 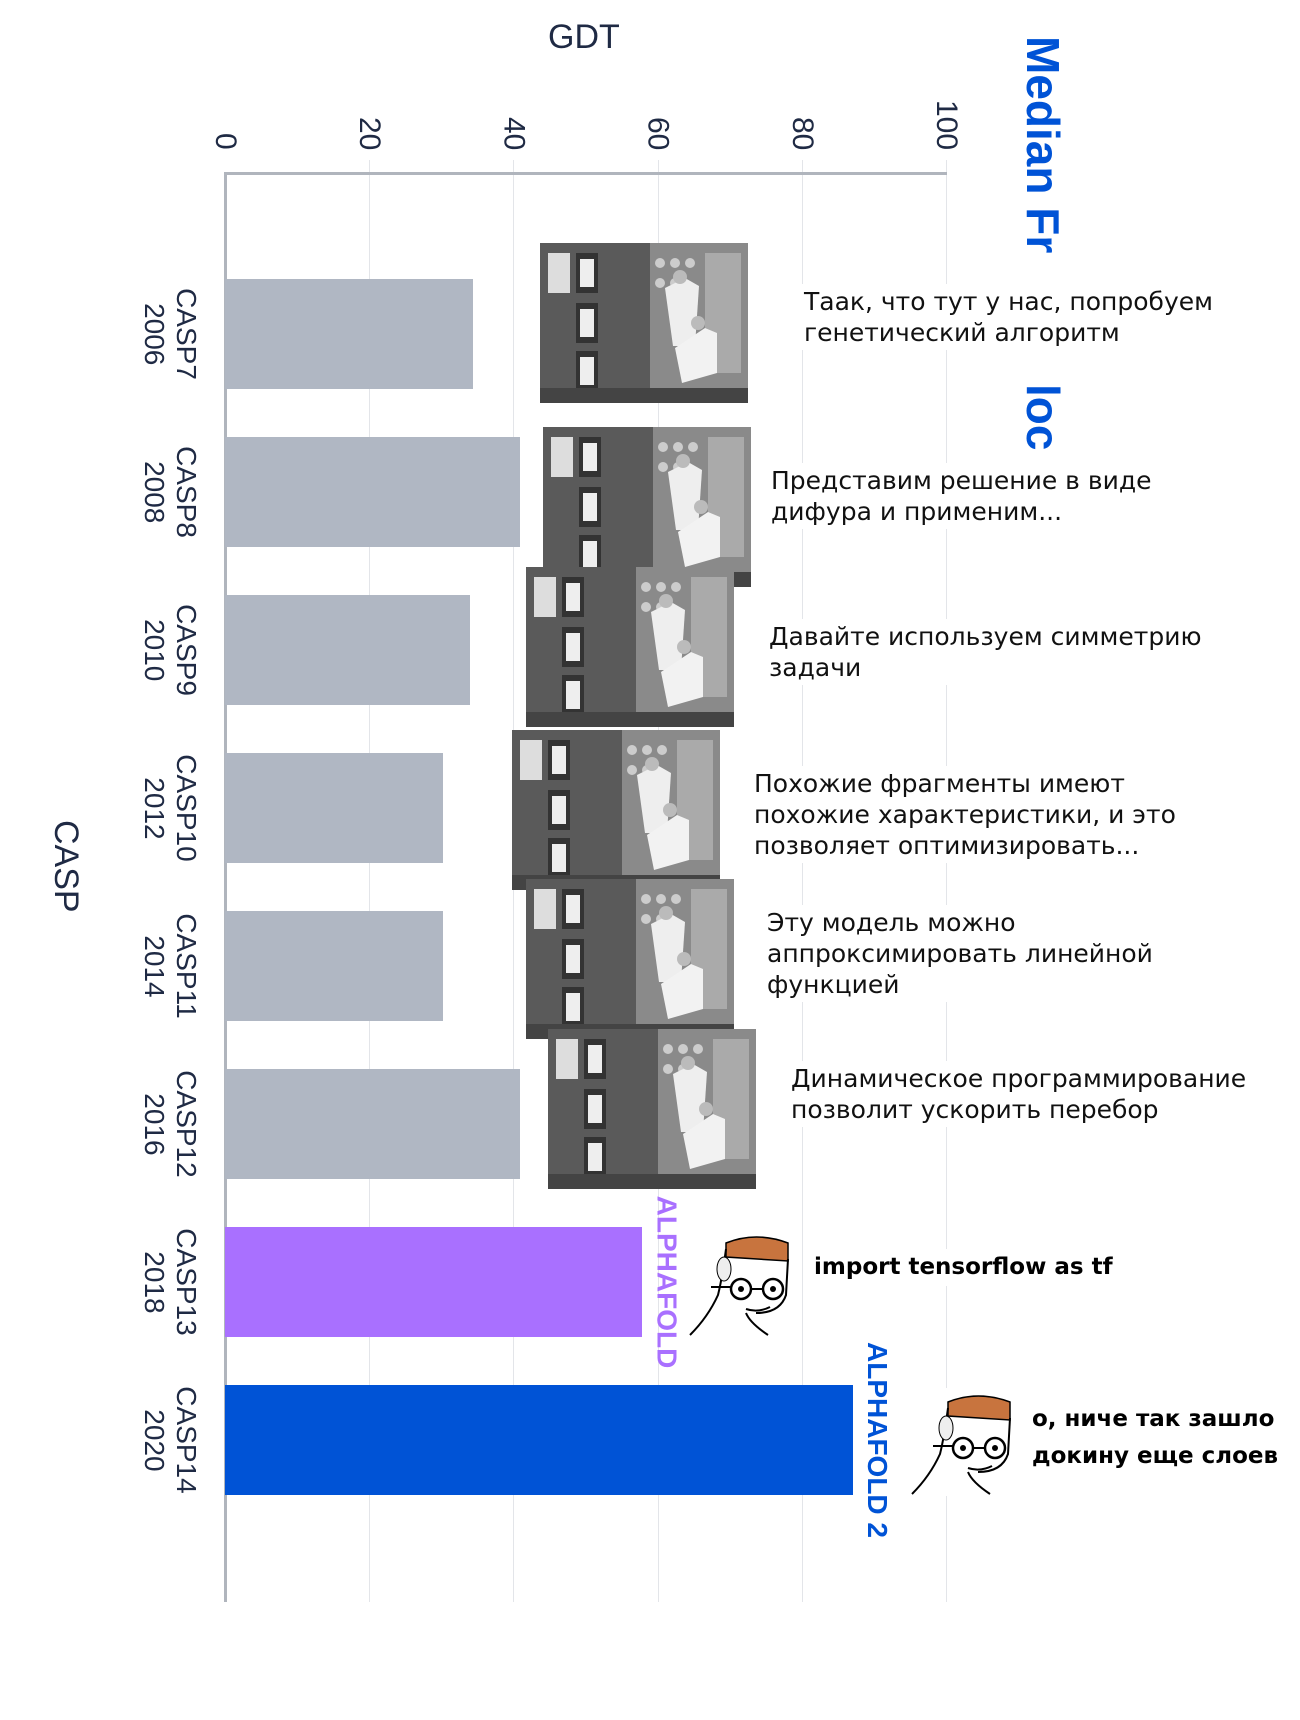 I want to click on category-name: CASP10, so click(x=186, y=808).